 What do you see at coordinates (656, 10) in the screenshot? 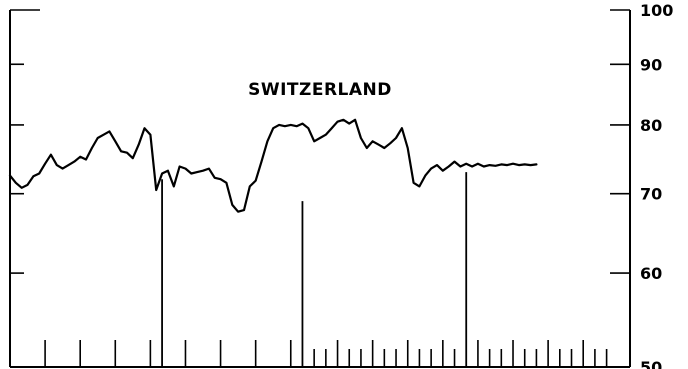
I see `y-tick-label-100: 100` at bounding box center [656, 10].